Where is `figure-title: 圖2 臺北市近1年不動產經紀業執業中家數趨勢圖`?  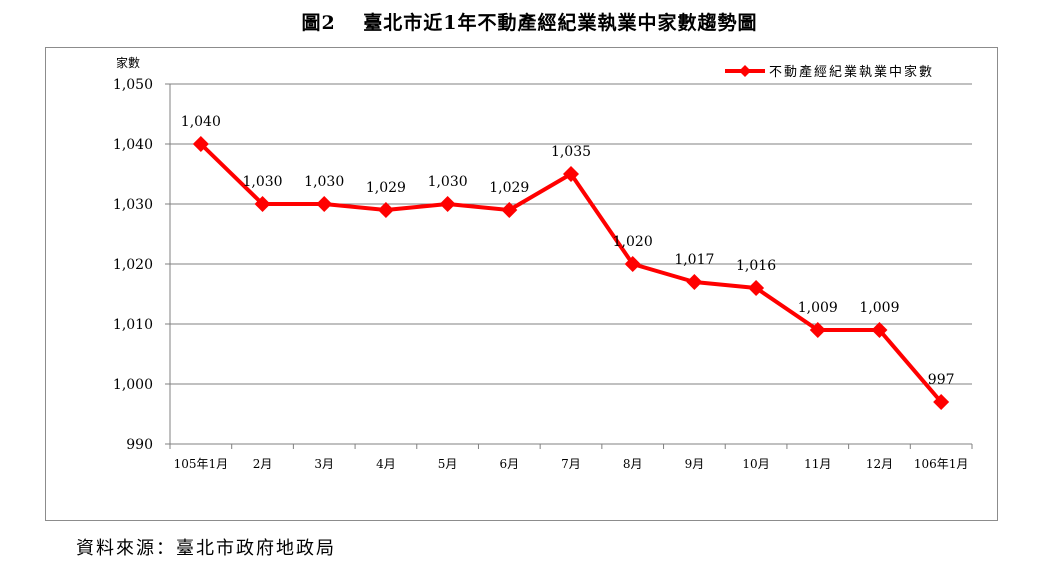
figure-title: 圖2 臺北市近1年不動產經紀業執業中家數趨勢圖 is located at coordinates (529, 23).